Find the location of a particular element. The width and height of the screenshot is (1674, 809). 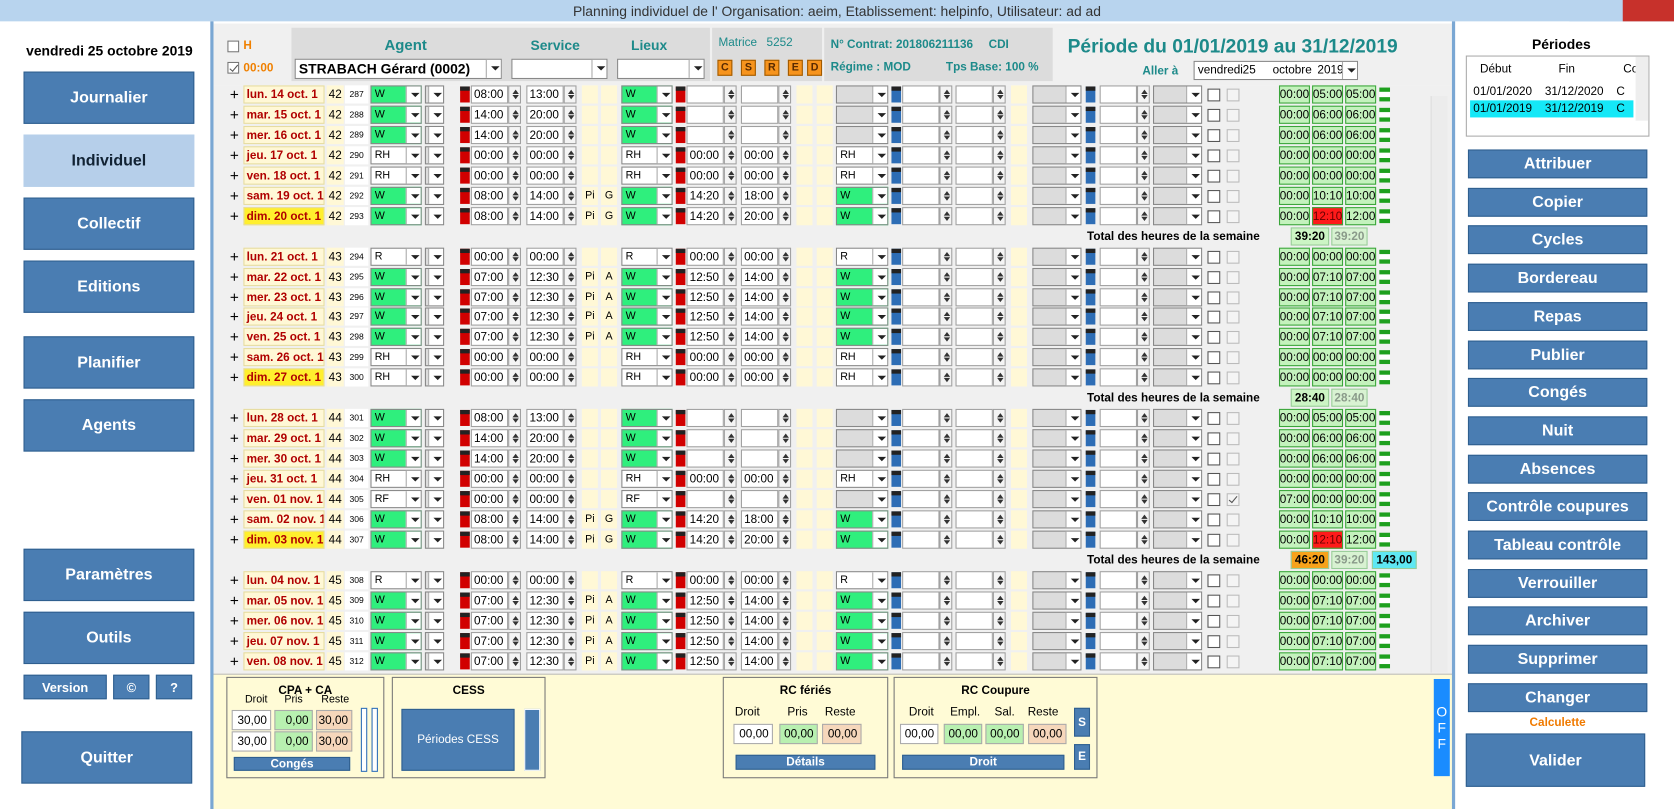

period-cell: 31/12/2020 is located at coordinates (1574, 92).